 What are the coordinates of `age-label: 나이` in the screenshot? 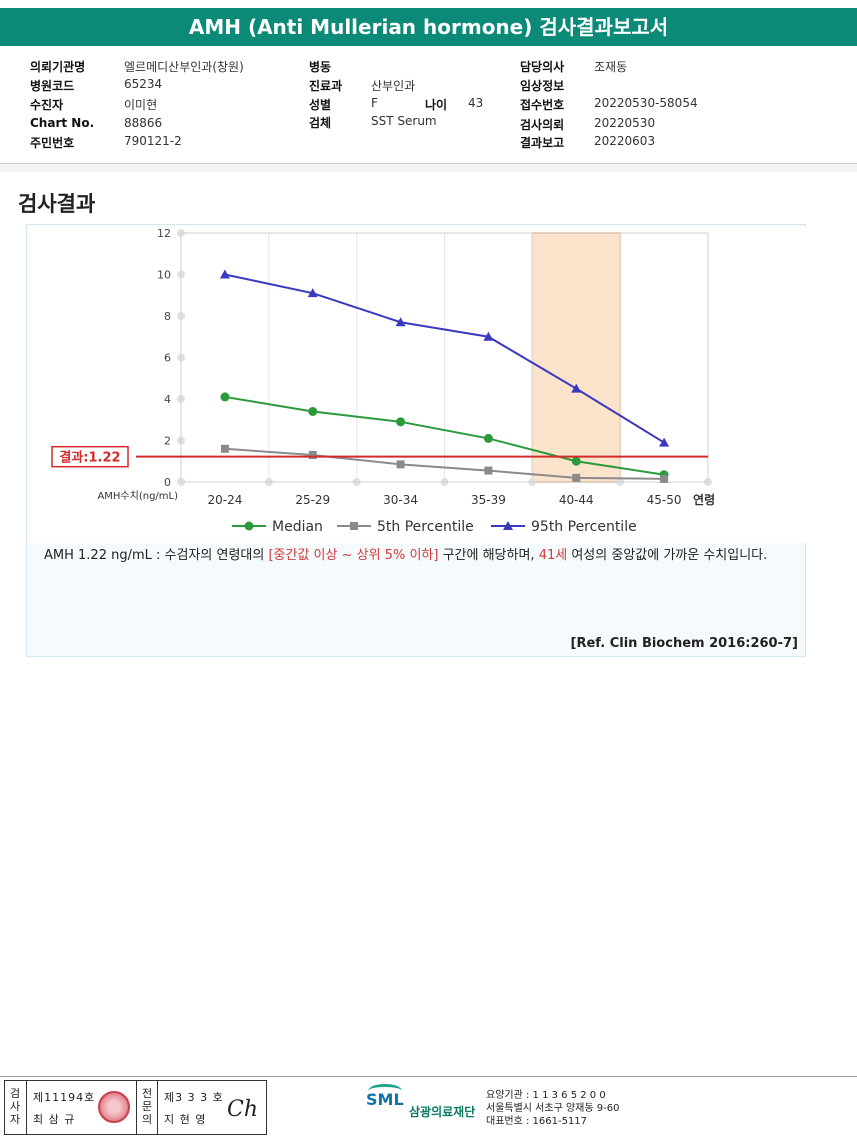 It's located at (436, 105).